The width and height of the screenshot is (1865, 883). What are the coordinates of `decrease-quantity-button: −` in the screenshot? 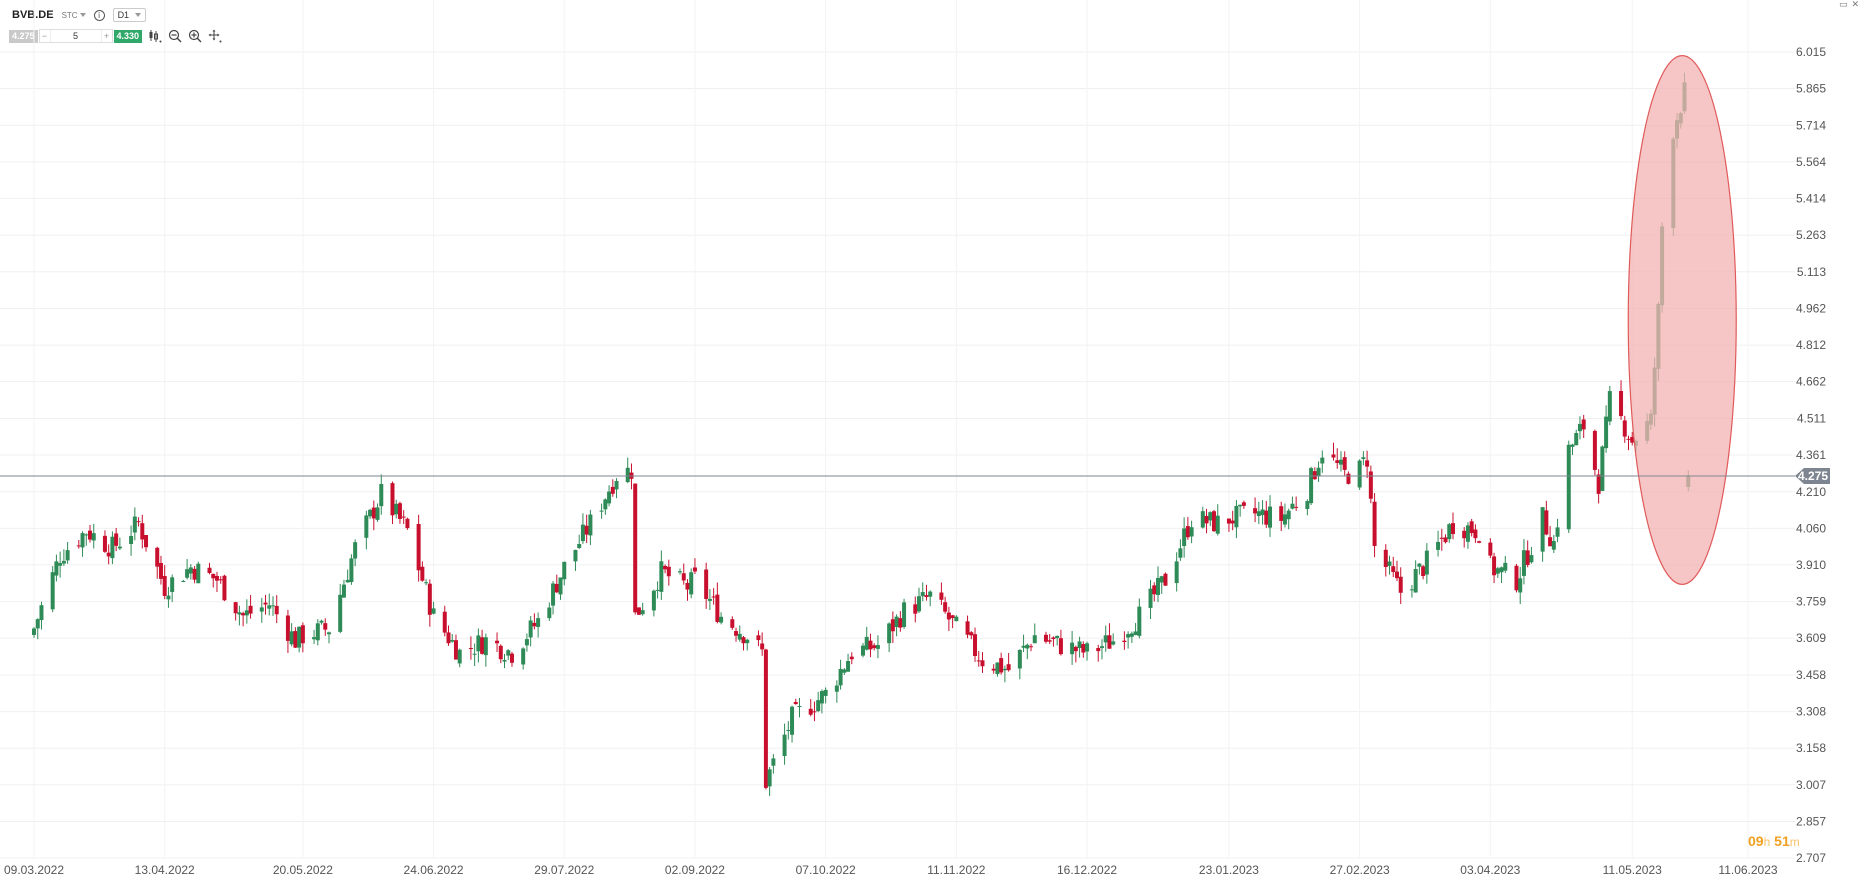 It's located at (44, 36).